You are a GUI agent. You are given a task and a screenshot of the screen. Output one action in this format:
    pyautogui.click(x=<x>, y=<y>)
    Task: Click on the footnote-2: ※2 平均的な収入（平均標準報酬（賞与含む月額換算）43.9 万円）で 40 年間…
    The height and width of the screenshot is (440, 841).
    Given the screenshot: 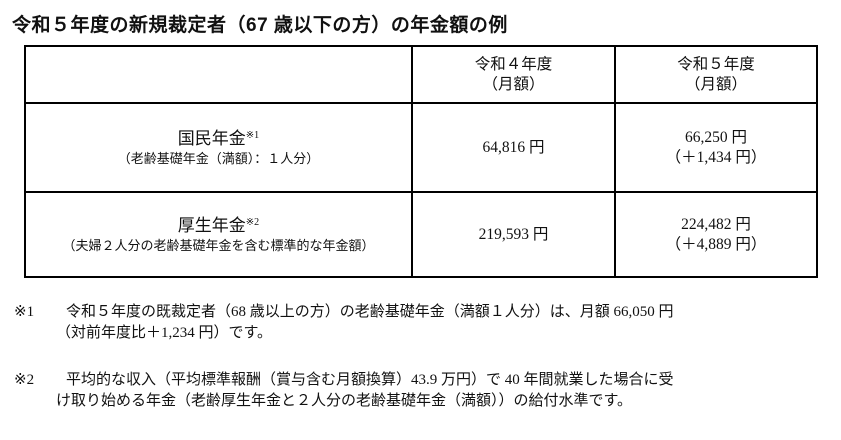 What is the action you would take?
    pyautogui.click(x=344, y=391)
    